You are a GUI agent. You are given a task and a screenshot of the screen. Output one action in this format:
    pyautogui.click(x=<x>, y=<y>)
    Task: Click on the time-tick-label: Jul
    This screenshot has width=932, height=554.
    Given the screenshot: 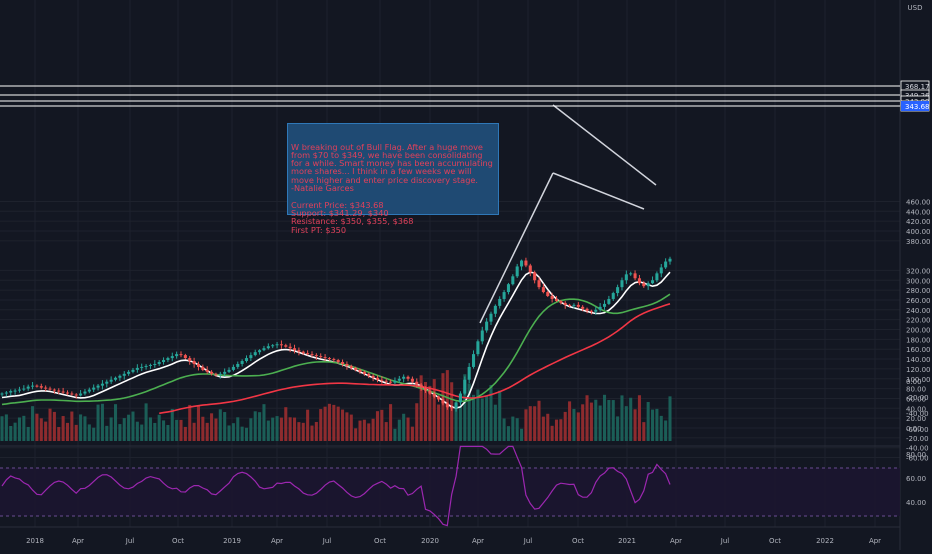 What is the action you would take?
    pyautogui.click(x=528, y=541)
    